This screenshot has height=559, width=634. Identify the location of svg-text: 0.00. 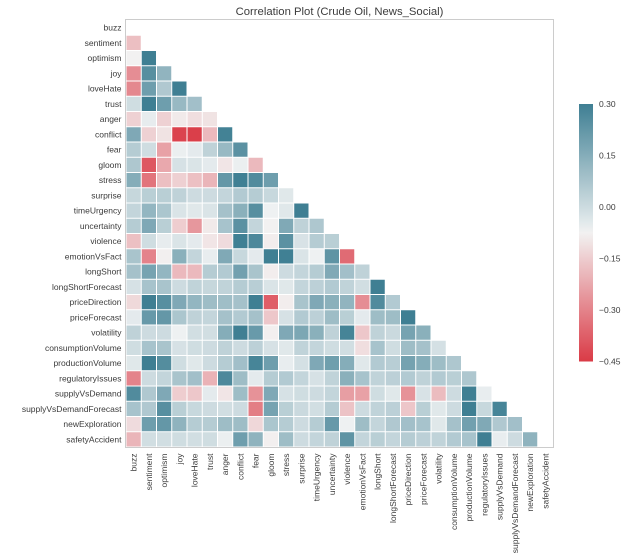
(607, 207).